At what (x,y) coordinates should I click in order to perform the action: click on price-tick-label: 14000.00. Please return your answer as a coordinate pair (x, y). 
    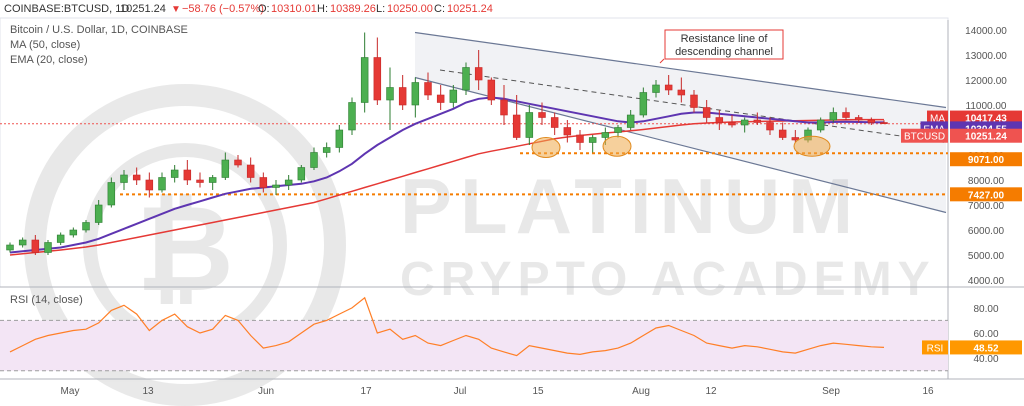
    Looking at the image, I should click on (986, 31).